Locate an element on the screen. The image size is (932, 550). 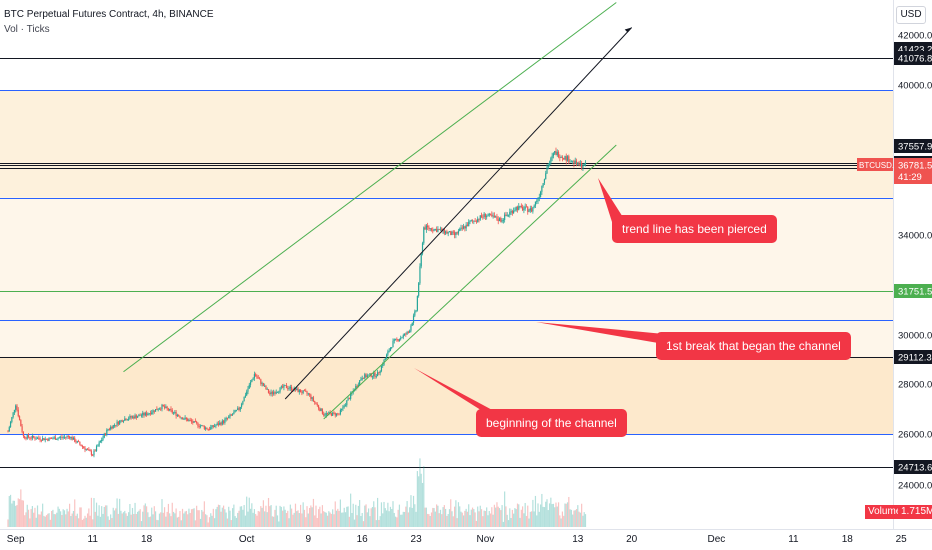
callout-channel-beginning-pointer is located at coordinates (455, 390).